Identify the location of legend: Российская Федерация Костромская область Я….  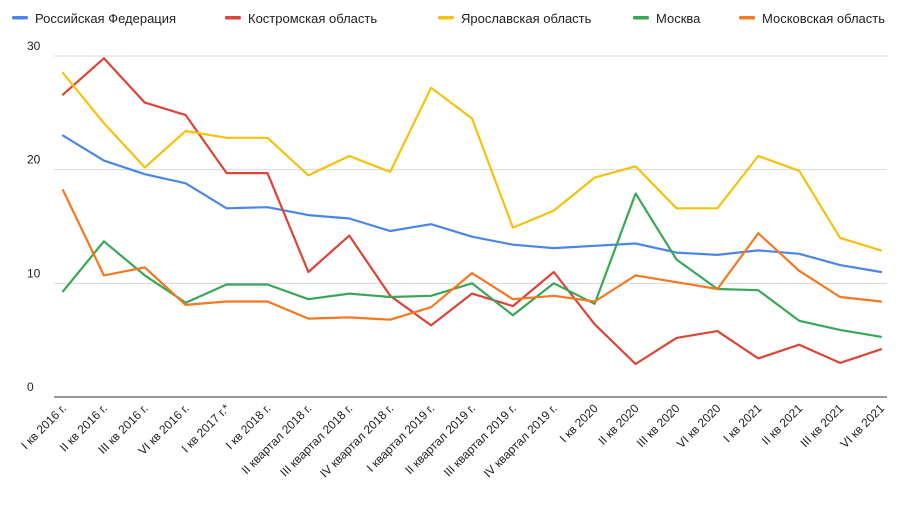
(448, 18).